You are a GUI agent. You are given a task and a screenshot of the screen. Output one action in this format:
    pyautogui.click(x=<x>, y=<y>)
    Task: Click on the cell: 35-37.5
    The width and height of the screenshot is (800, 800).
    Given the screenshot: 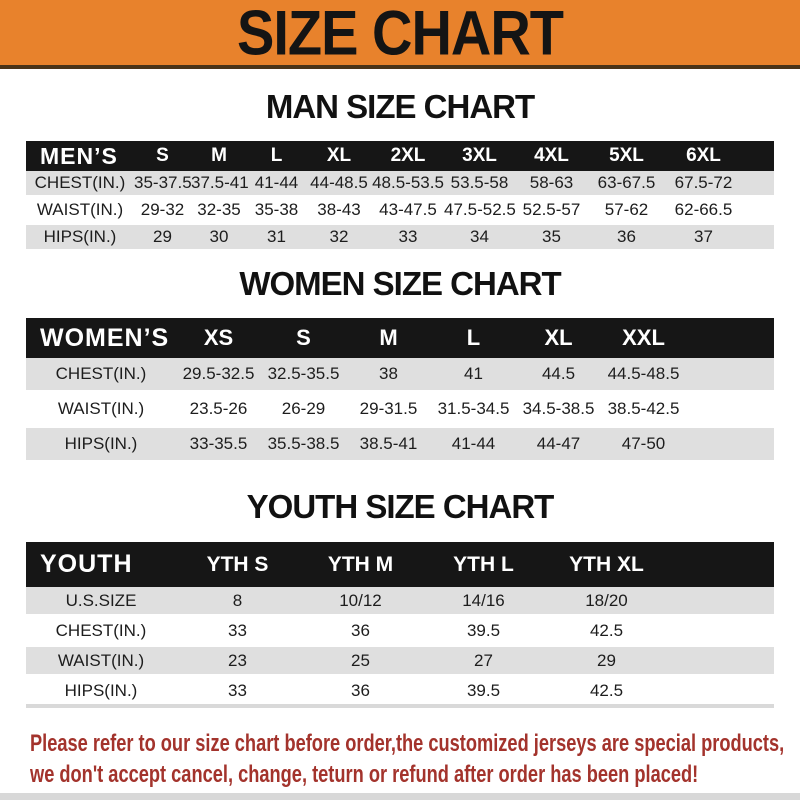 What is the action you would take?
    pyautogui.click(x=163, y=184)
    